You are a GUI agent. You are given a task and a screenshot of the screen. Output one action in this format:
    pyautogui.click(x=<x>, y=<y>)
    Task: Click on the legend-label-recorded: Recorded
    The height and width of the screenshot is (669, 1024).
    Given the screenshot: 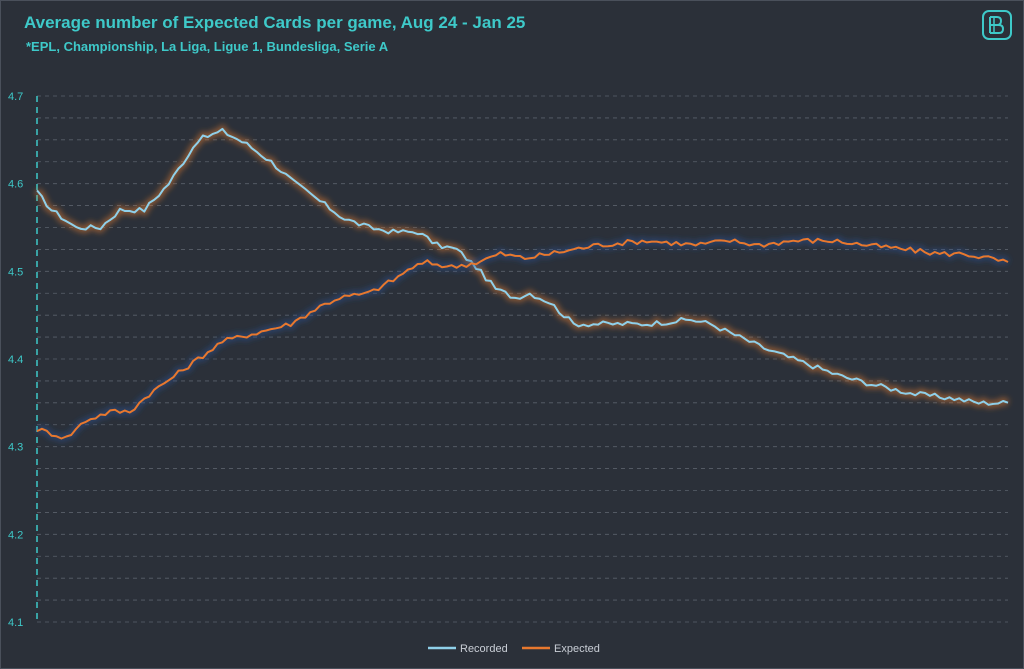 What is the action you would take?
    pyautogui.click(x=484, y=649)
    